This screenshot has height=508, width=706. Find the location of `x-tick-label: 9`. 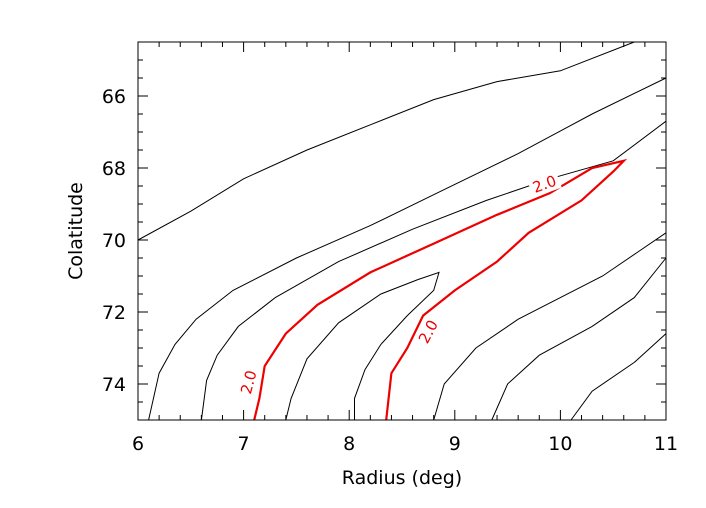

x-tick-label: 9 is located at coordinates (455, 444).